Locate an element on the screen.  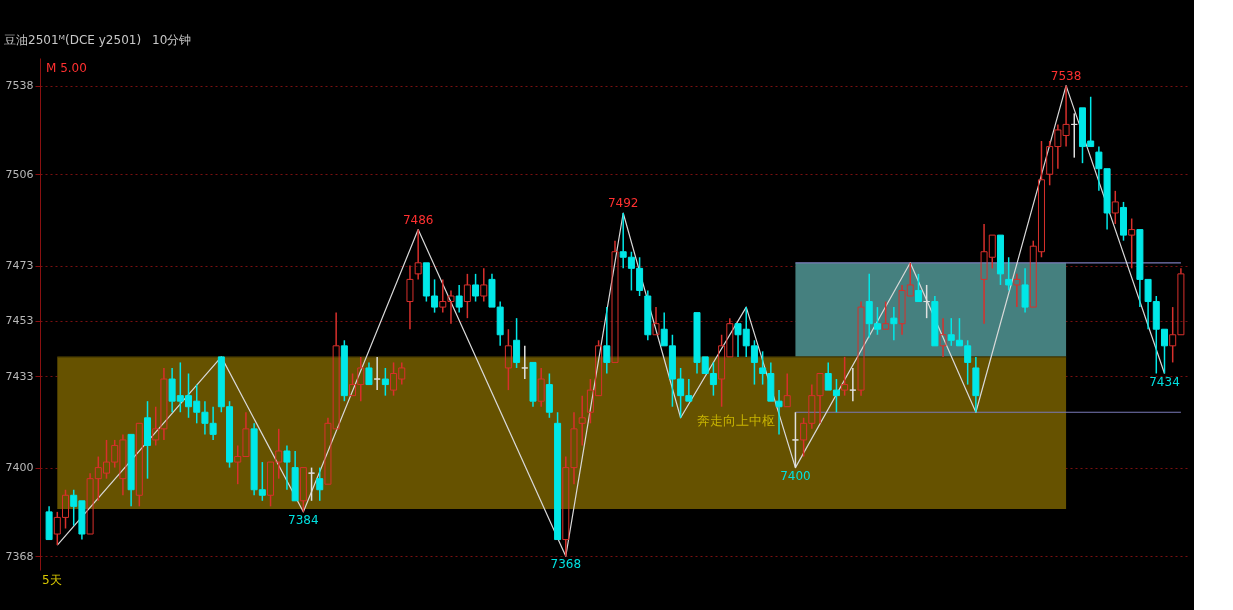
y-tick-label: 7368 is located at coordinates (19, 556).